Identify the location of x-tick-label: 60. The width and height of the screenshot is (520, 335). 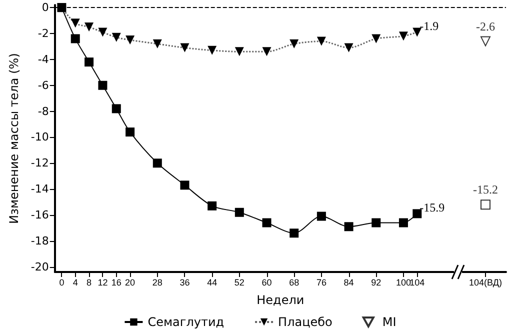
(267, 283).